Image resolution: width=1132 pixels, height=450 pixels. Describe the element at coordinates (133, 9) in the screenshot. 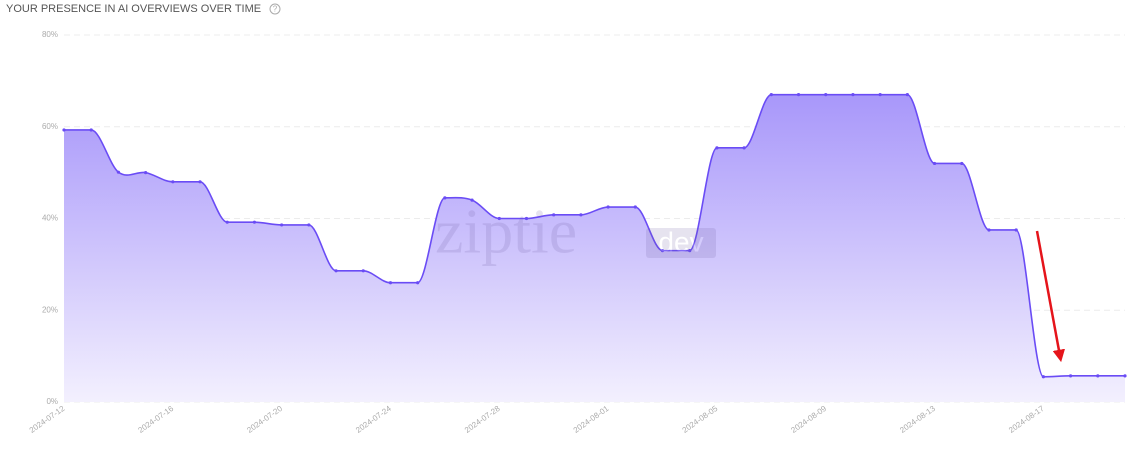

I see `chart-title: YOUR PRESENCE IN AI OVERVIEWS OVER TIME` at that location.